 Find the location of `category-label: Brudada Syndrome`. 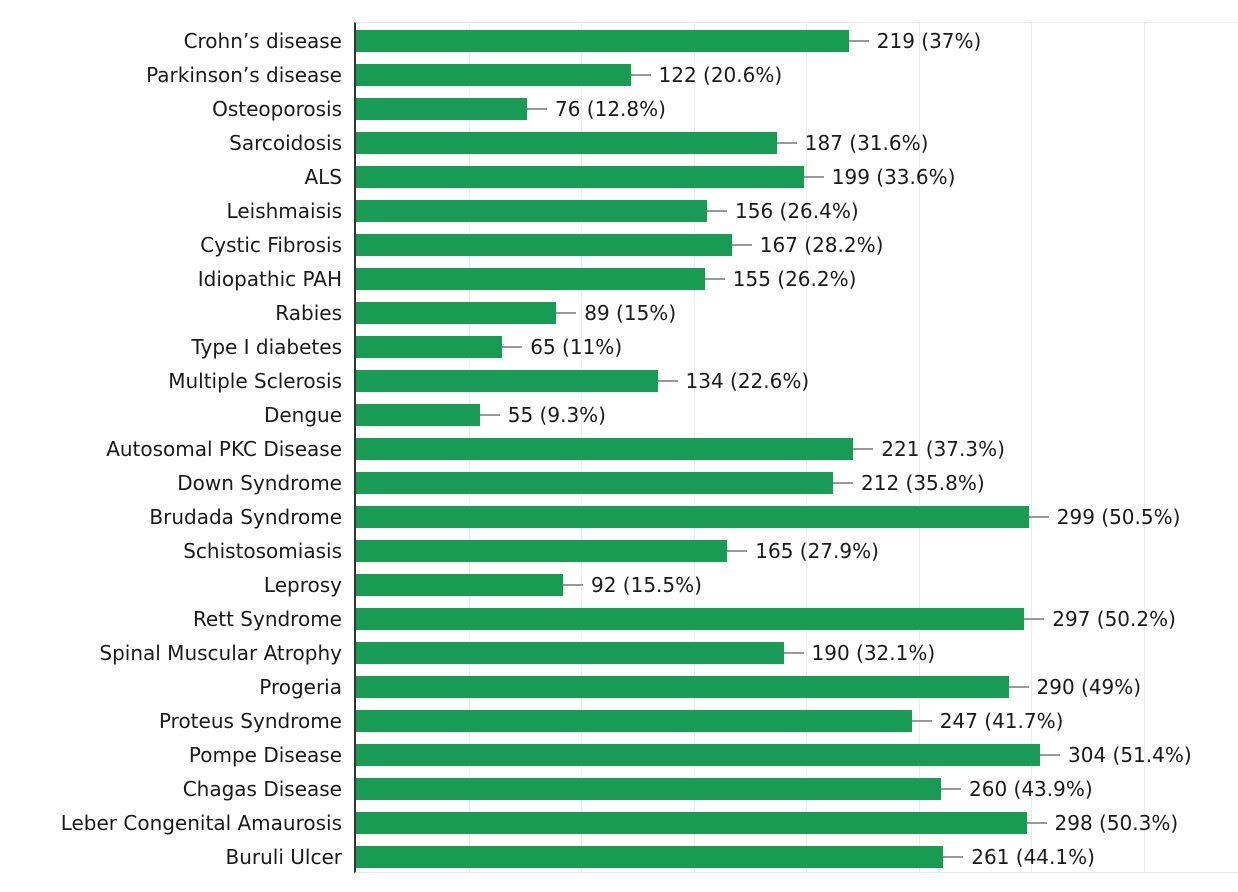

category-label: Brudada Syndrome is located at coordinates (245, 517).